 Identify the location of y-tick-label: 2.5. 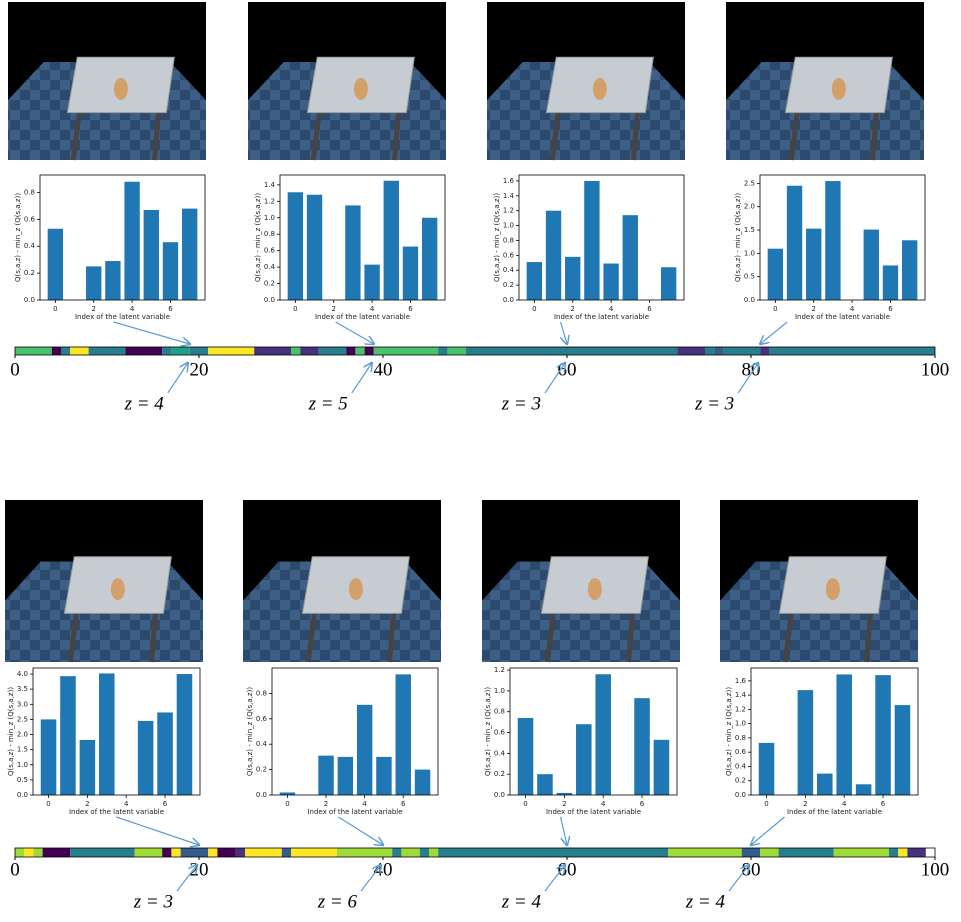
(22, 719).